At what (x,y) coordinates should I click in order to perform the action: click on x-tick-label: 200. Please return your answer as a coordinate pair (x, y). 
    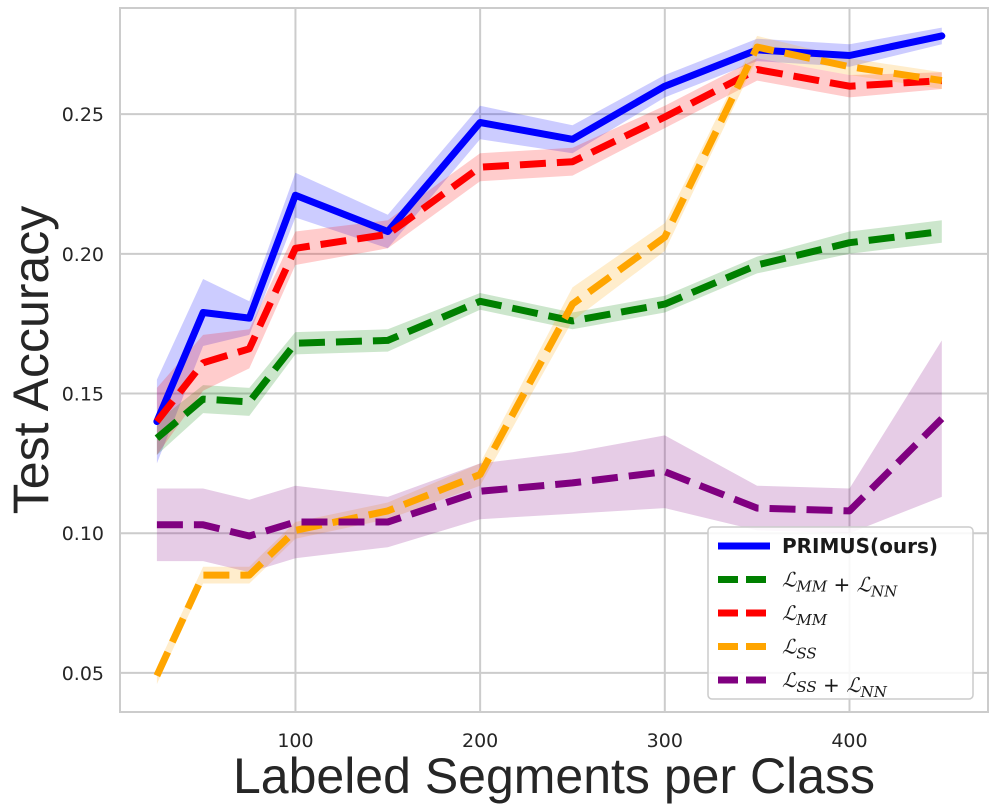
    Looking at the image, I should click on (480, 741).